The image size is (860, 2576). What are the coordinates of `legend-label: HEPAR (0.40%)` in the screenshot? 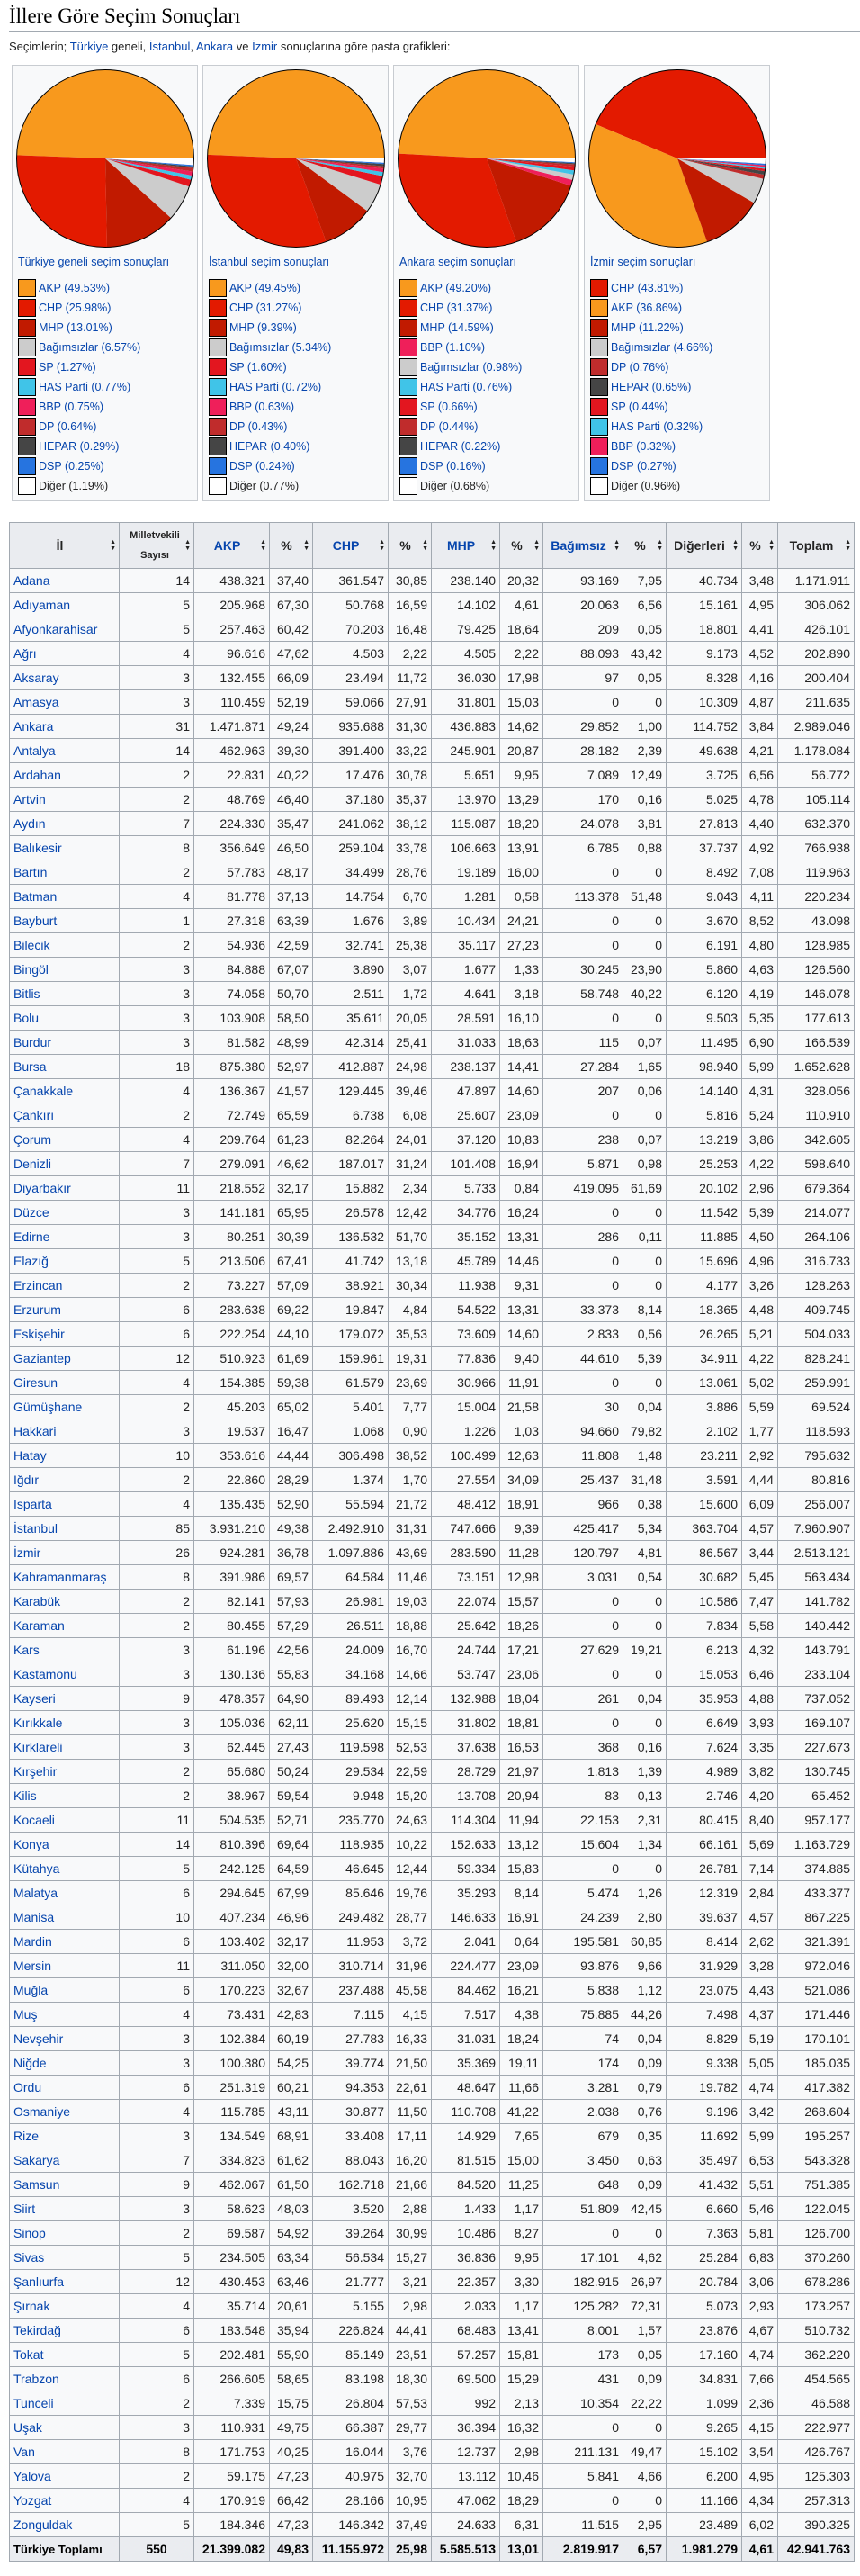 It's located at (269, 446).